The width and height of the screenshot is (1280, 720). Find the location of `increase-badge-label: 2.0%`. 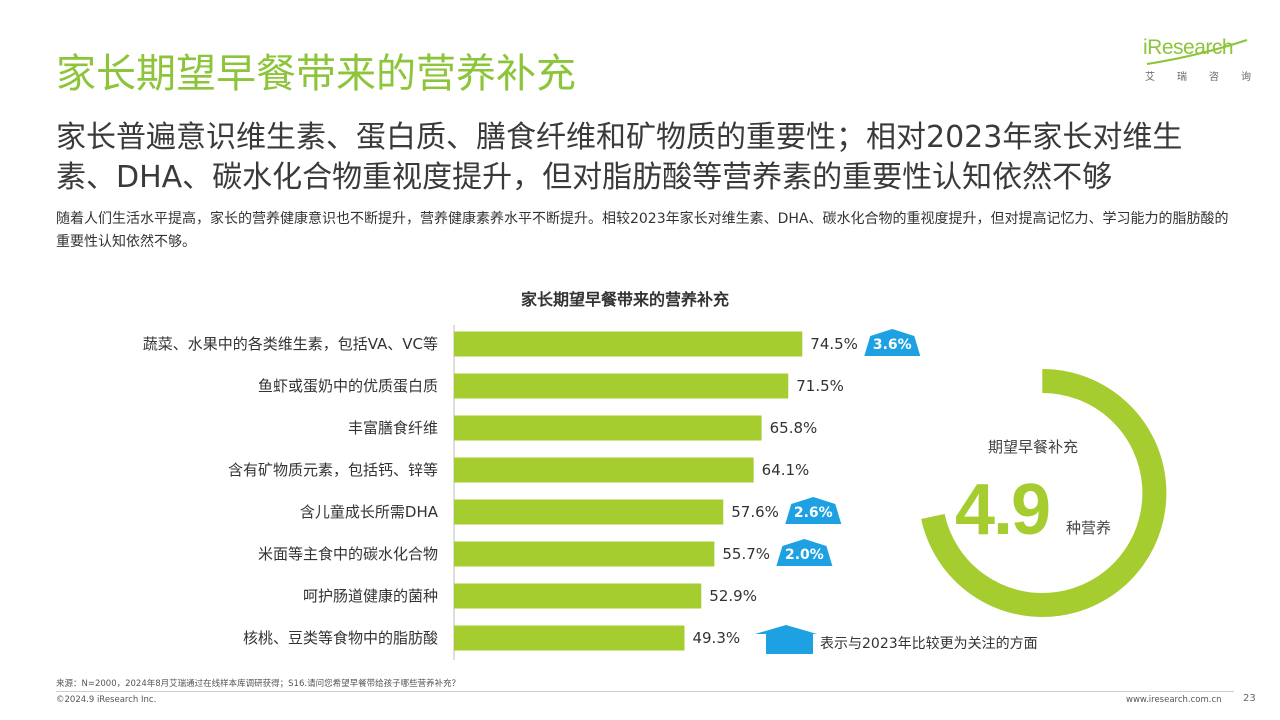

increase-badge-label: 2.0% is located at coordinates (804, 555).